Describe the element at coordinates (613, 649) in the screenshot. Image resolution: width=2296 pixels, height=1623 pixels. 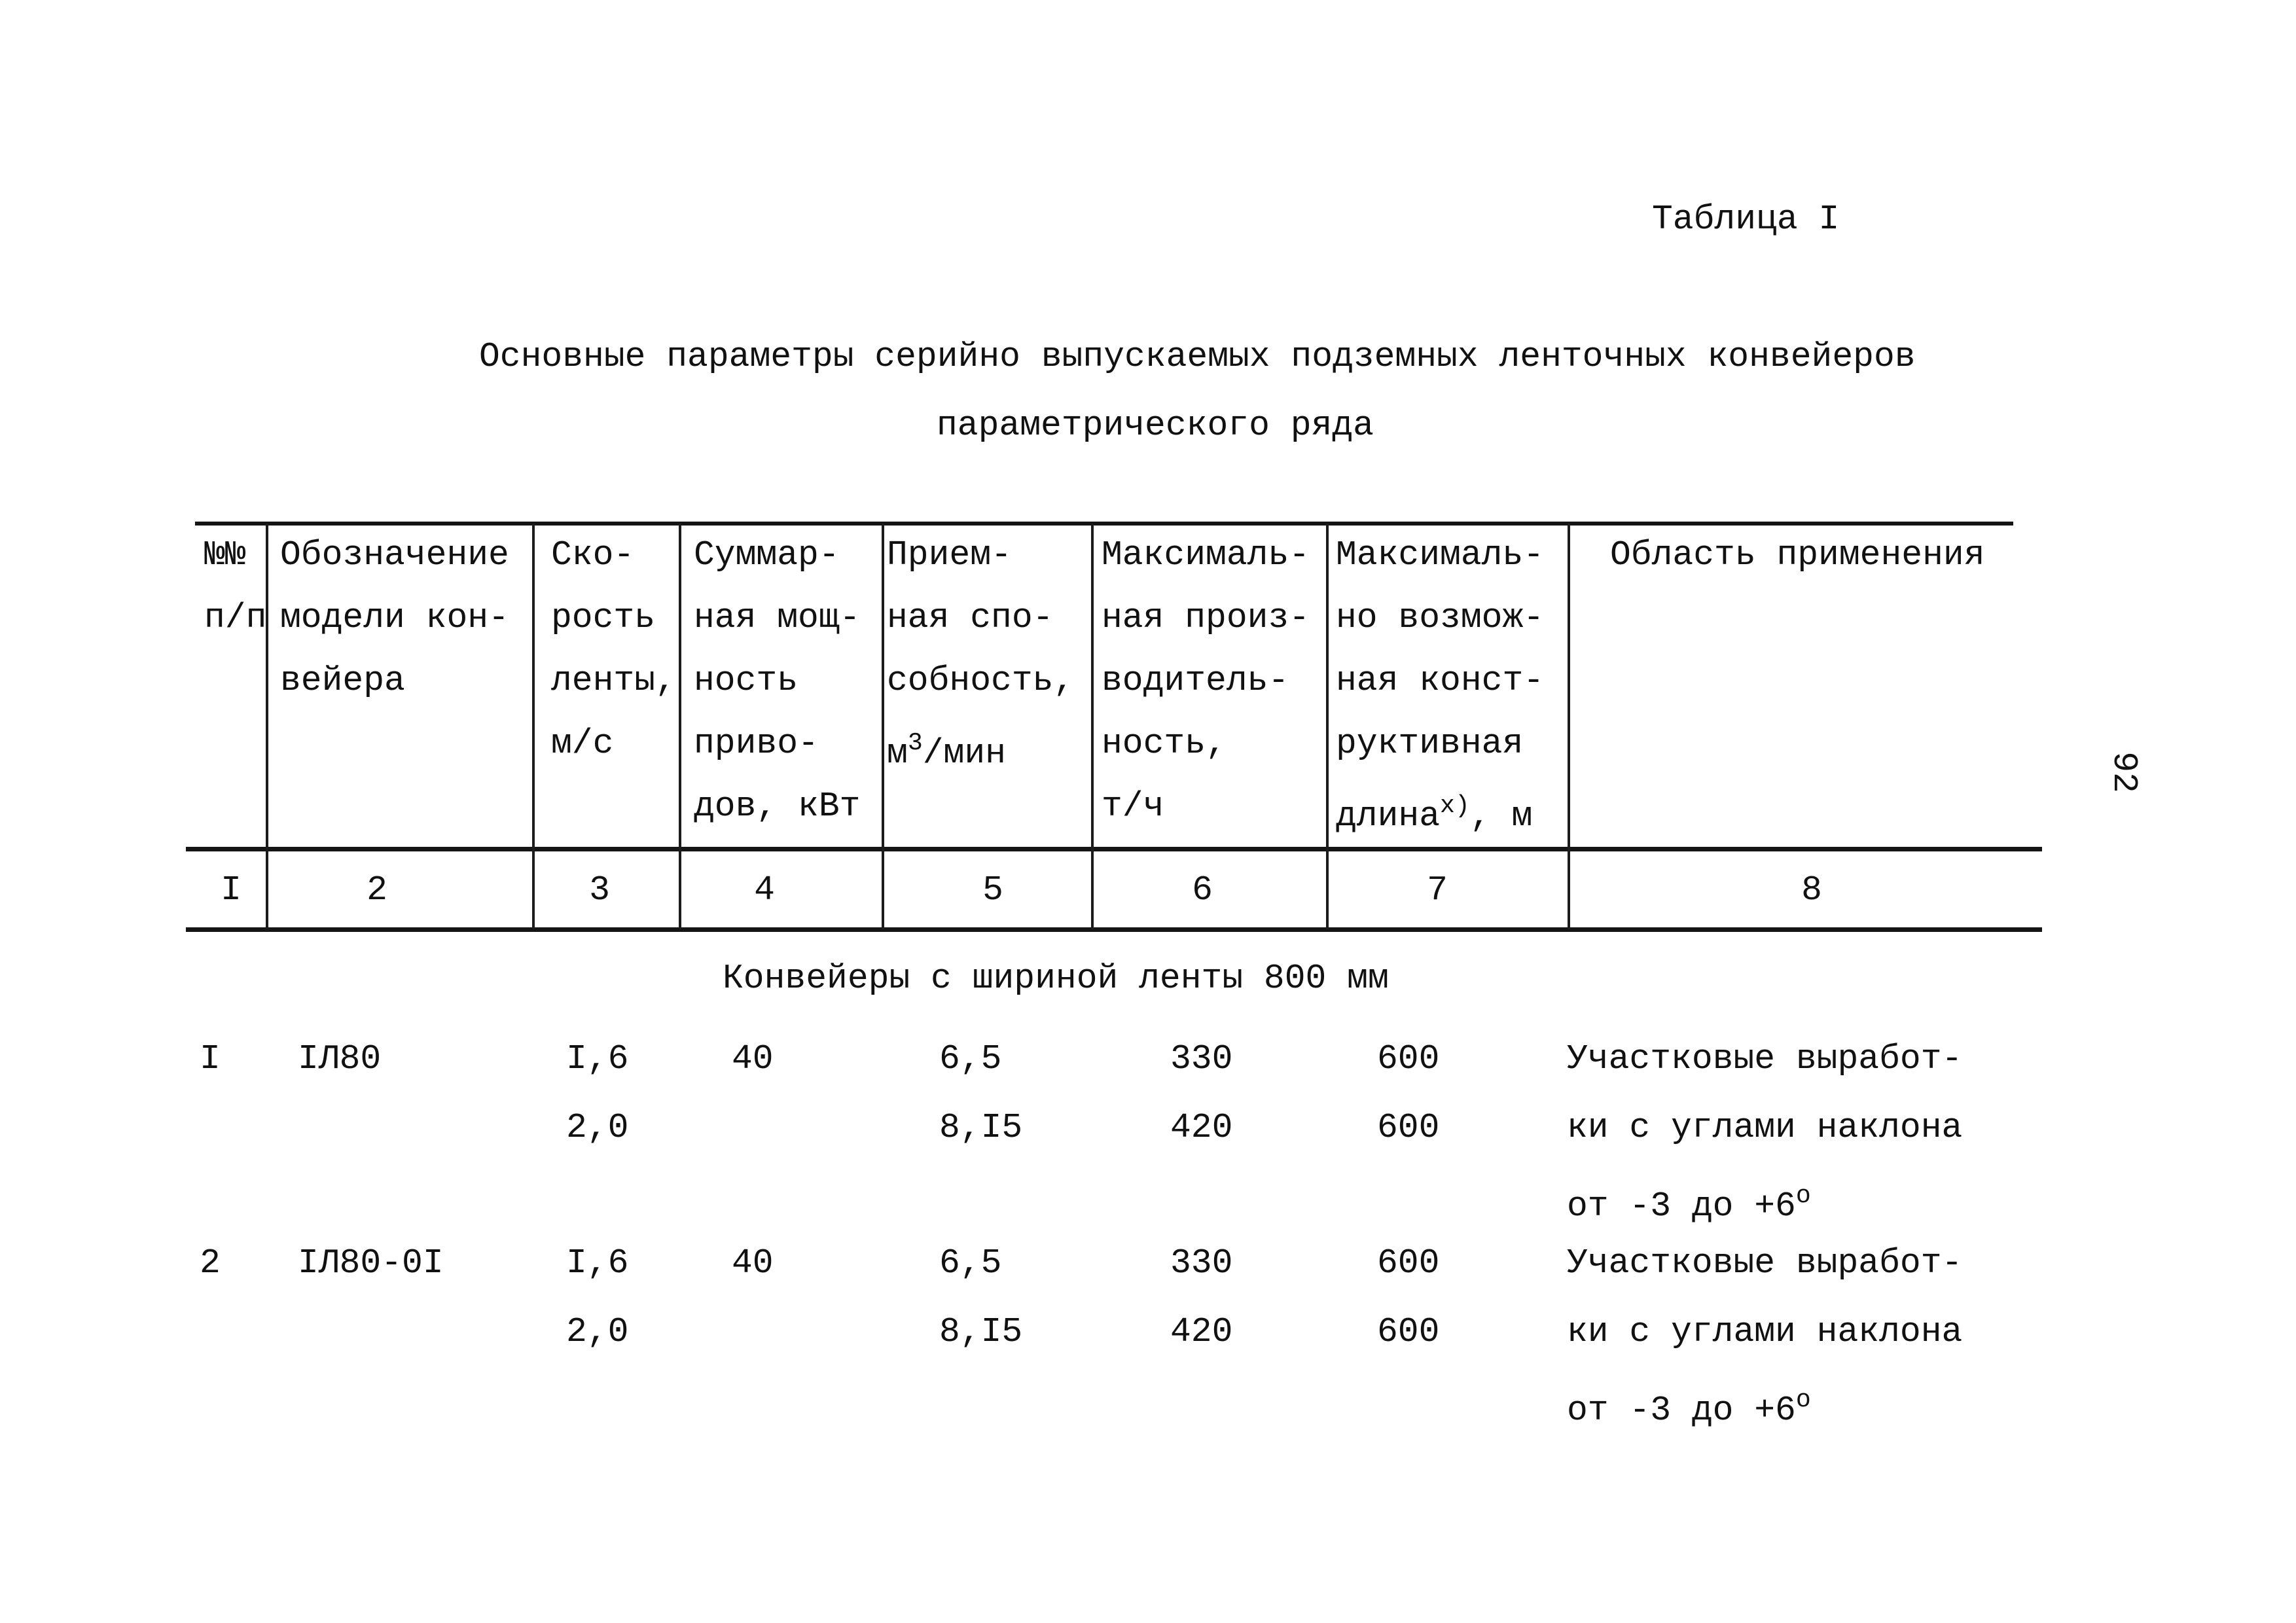
I see `header-col-speed: Ско- рость ленты, м/с` at that location.